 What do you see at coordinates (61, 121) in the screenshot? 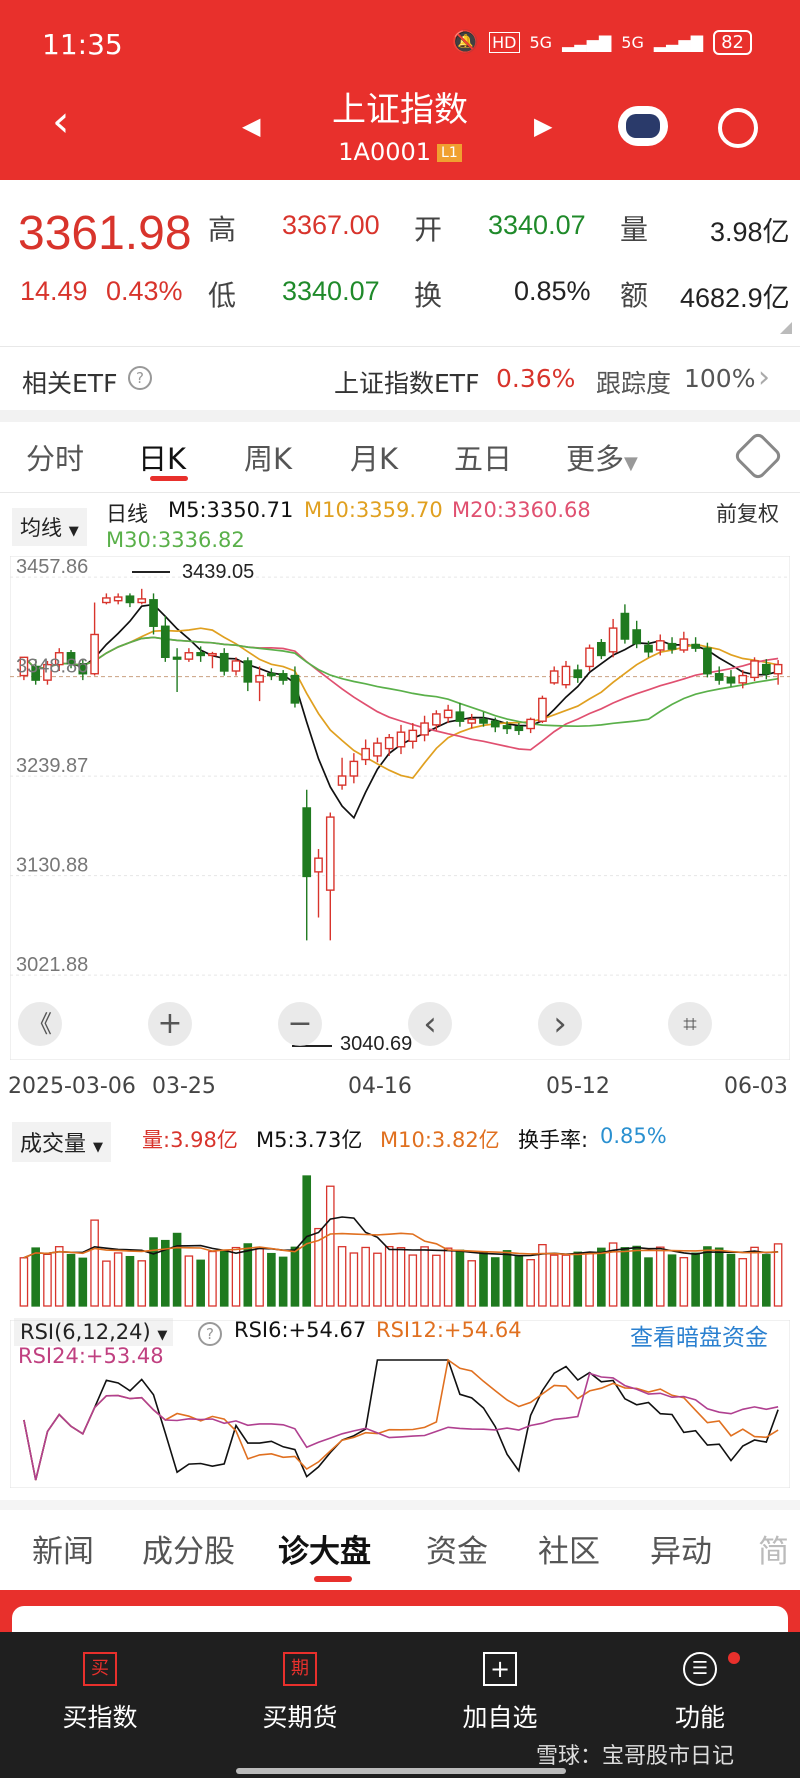
I see `back-icon: ‹` at bounding box center [61, 121].